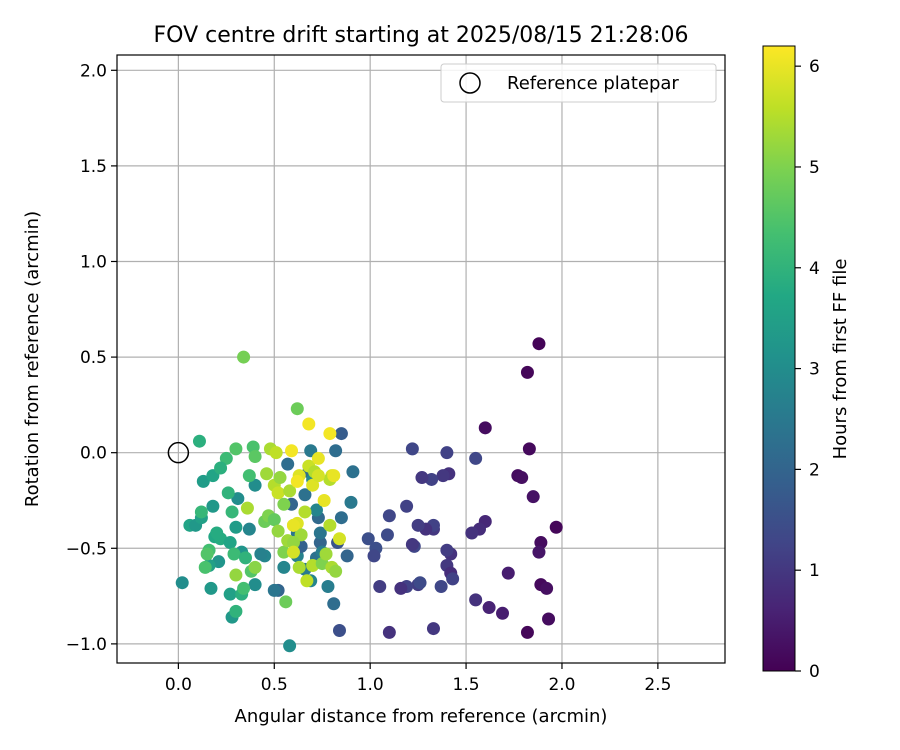  Describe the element at coordinates (274, 685) in the screenshot. I see `x-tick-label: 0.5` at that location.